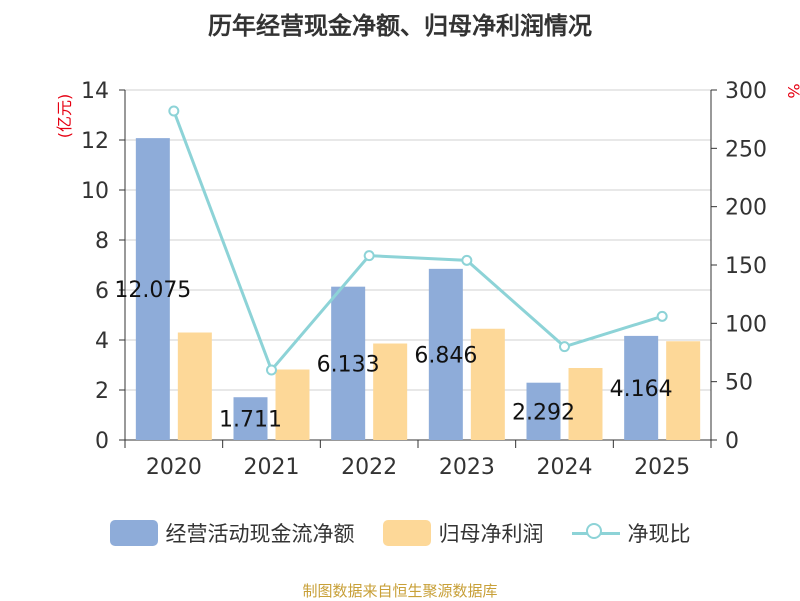 The height and width of the screenshot is (601, 800). What do you see at coordinates (369, 467) in the screenshot?
I see `x-tick-label: 2022` at bounding box center [369, 467].